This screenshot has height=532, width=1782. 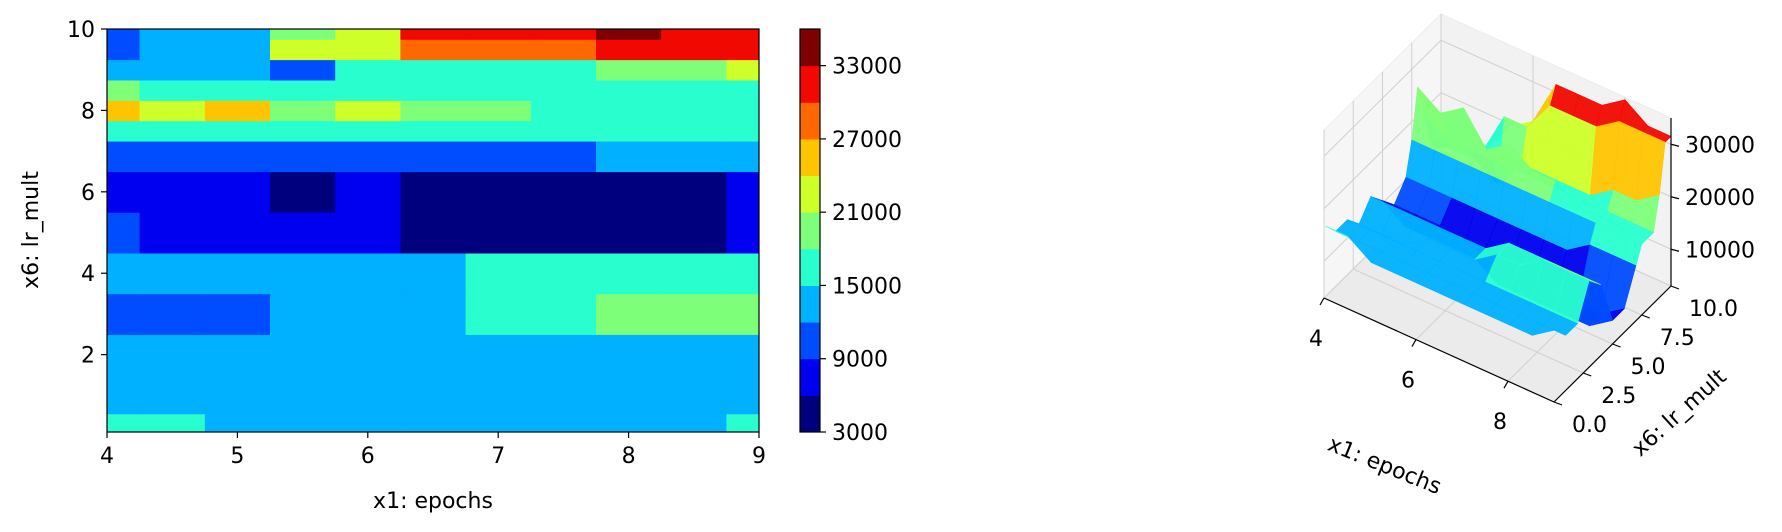 What do you see at coordinates (759, 456) in the screenshot?
I see `x-tick-label: 9` at bounding box center [759, 456].